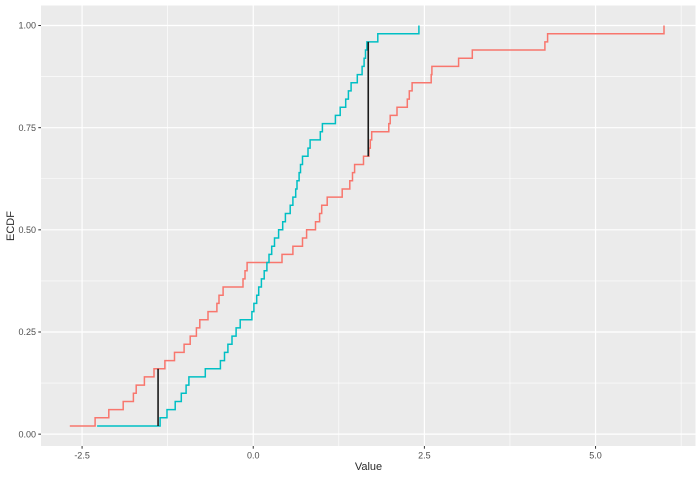  What do you see at coordinates (424, 456) in the screenshot?
I see `svg-text: 2.5` at bounding box center [424, 456].